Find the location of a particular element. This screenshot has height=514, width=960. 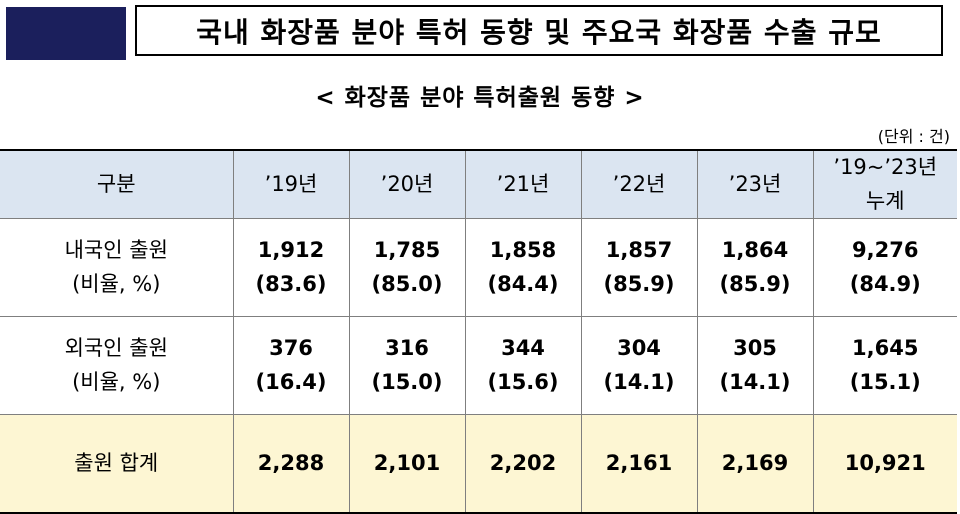

count: 1,645 is located at coordinates (885, 348).